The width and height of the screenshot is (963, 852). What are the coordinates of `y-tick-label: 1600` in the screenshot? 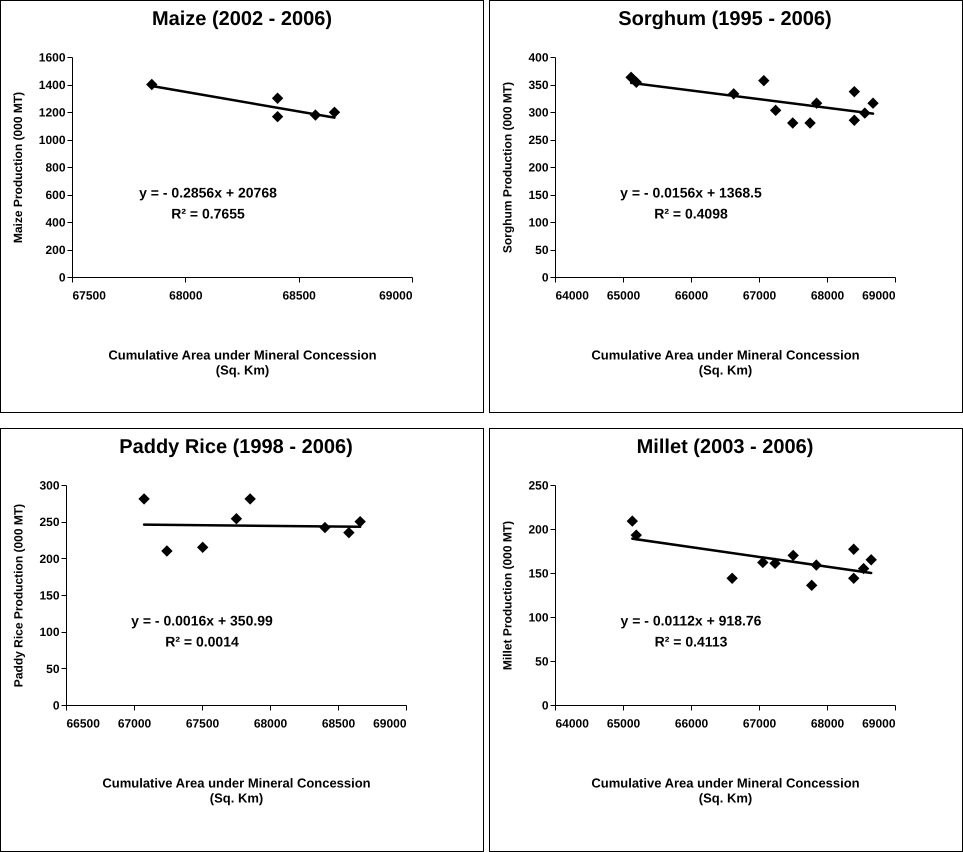 It's located at (52, 57).